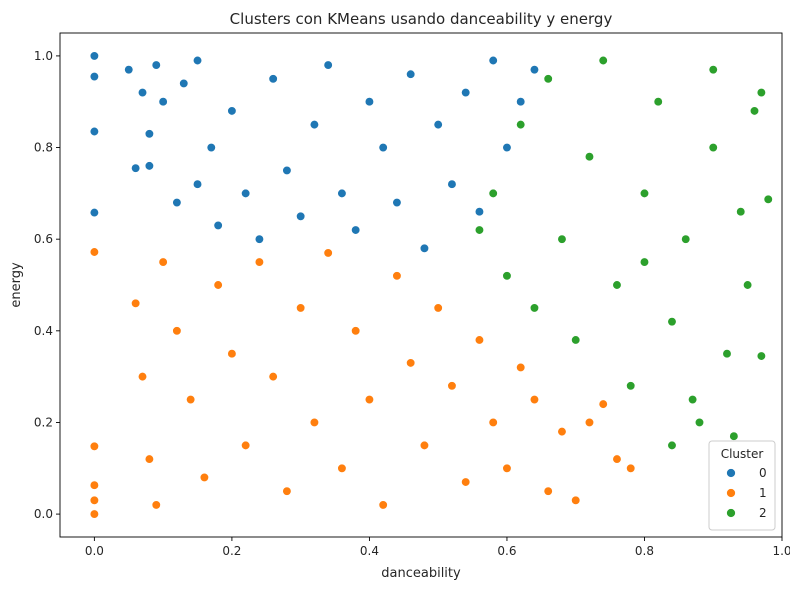  Describe the element at coordinates (746, 493) in the screenshot. I see `legend-entries: 0 1 2` at that location.